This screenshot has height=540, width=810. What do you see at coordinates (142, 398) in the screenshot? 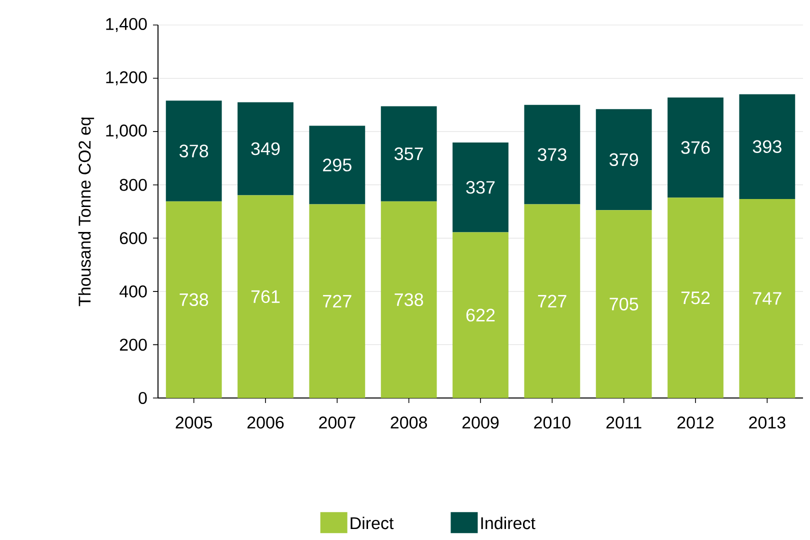
I see `y-tick-label: 0` at bounding box center [142, 398].